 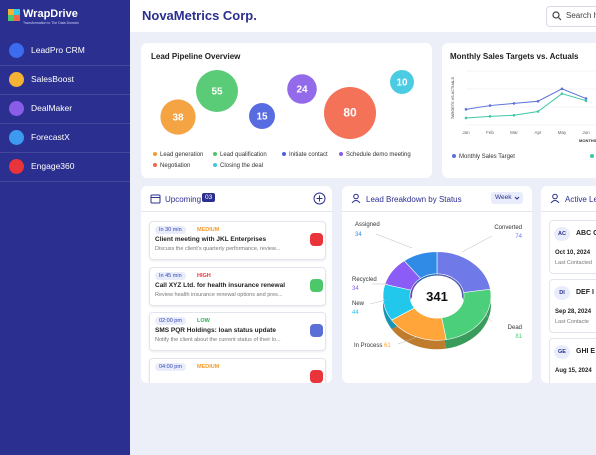 I want to click on x-axis-label: MONTHS, so click(x=587, y=140).